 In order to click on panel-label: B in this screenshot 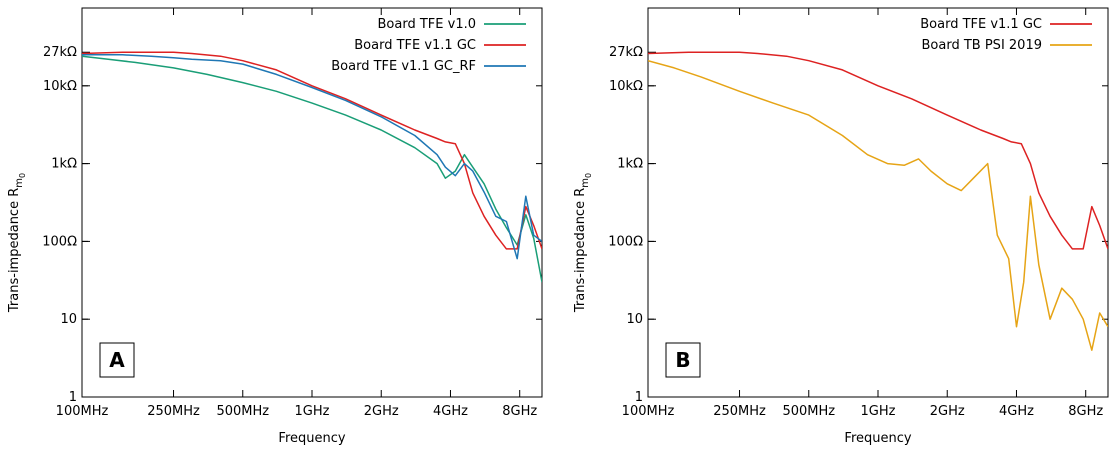, I will do `click(682, 360)`.